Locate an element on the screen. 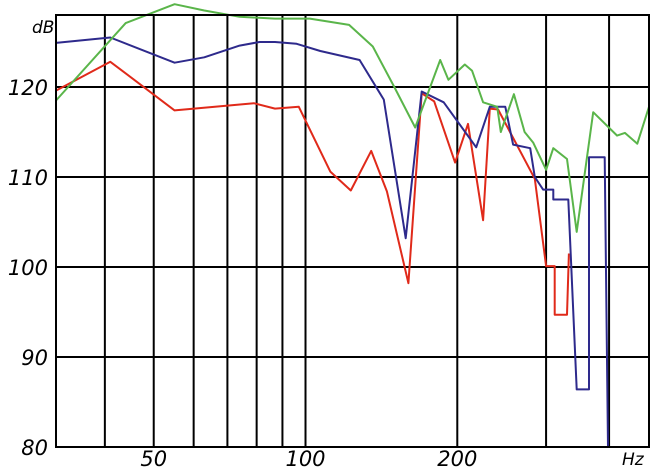 This screenshot has height=468, width=651. y-tick-label: 120 is located at coordinates (28, 88).